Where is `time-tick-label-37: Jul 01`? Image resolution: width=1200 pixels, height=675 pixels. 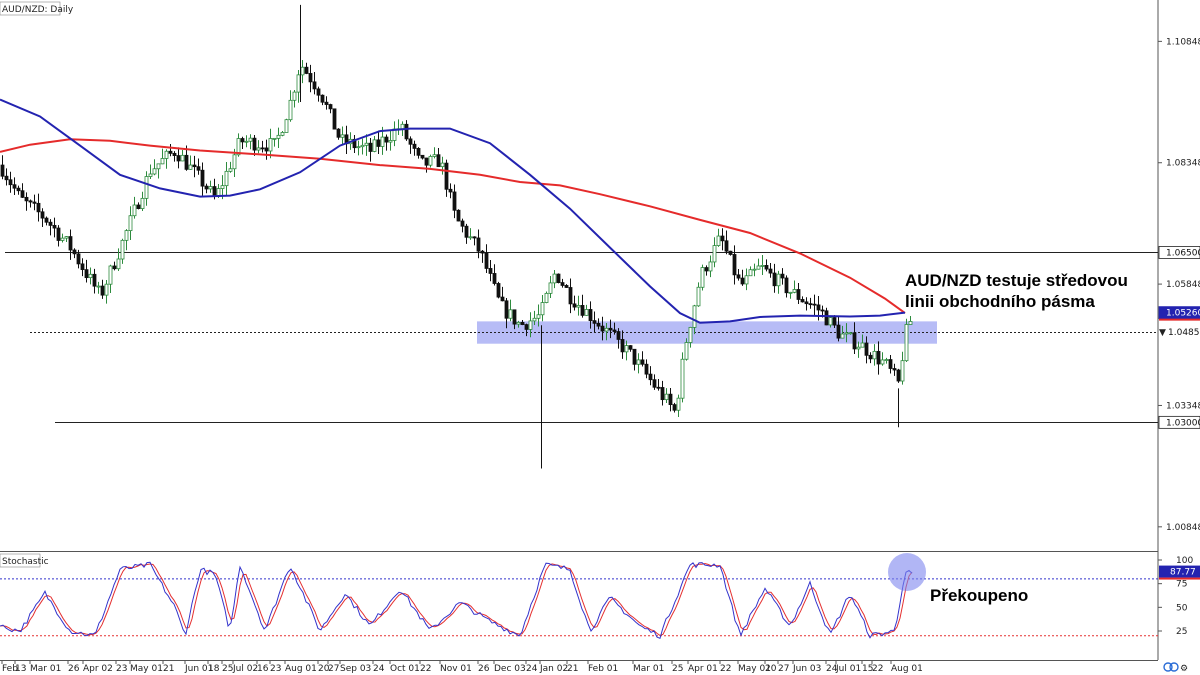
time-tick-label-37: Jul 01 is located at coordinates (848, 669).